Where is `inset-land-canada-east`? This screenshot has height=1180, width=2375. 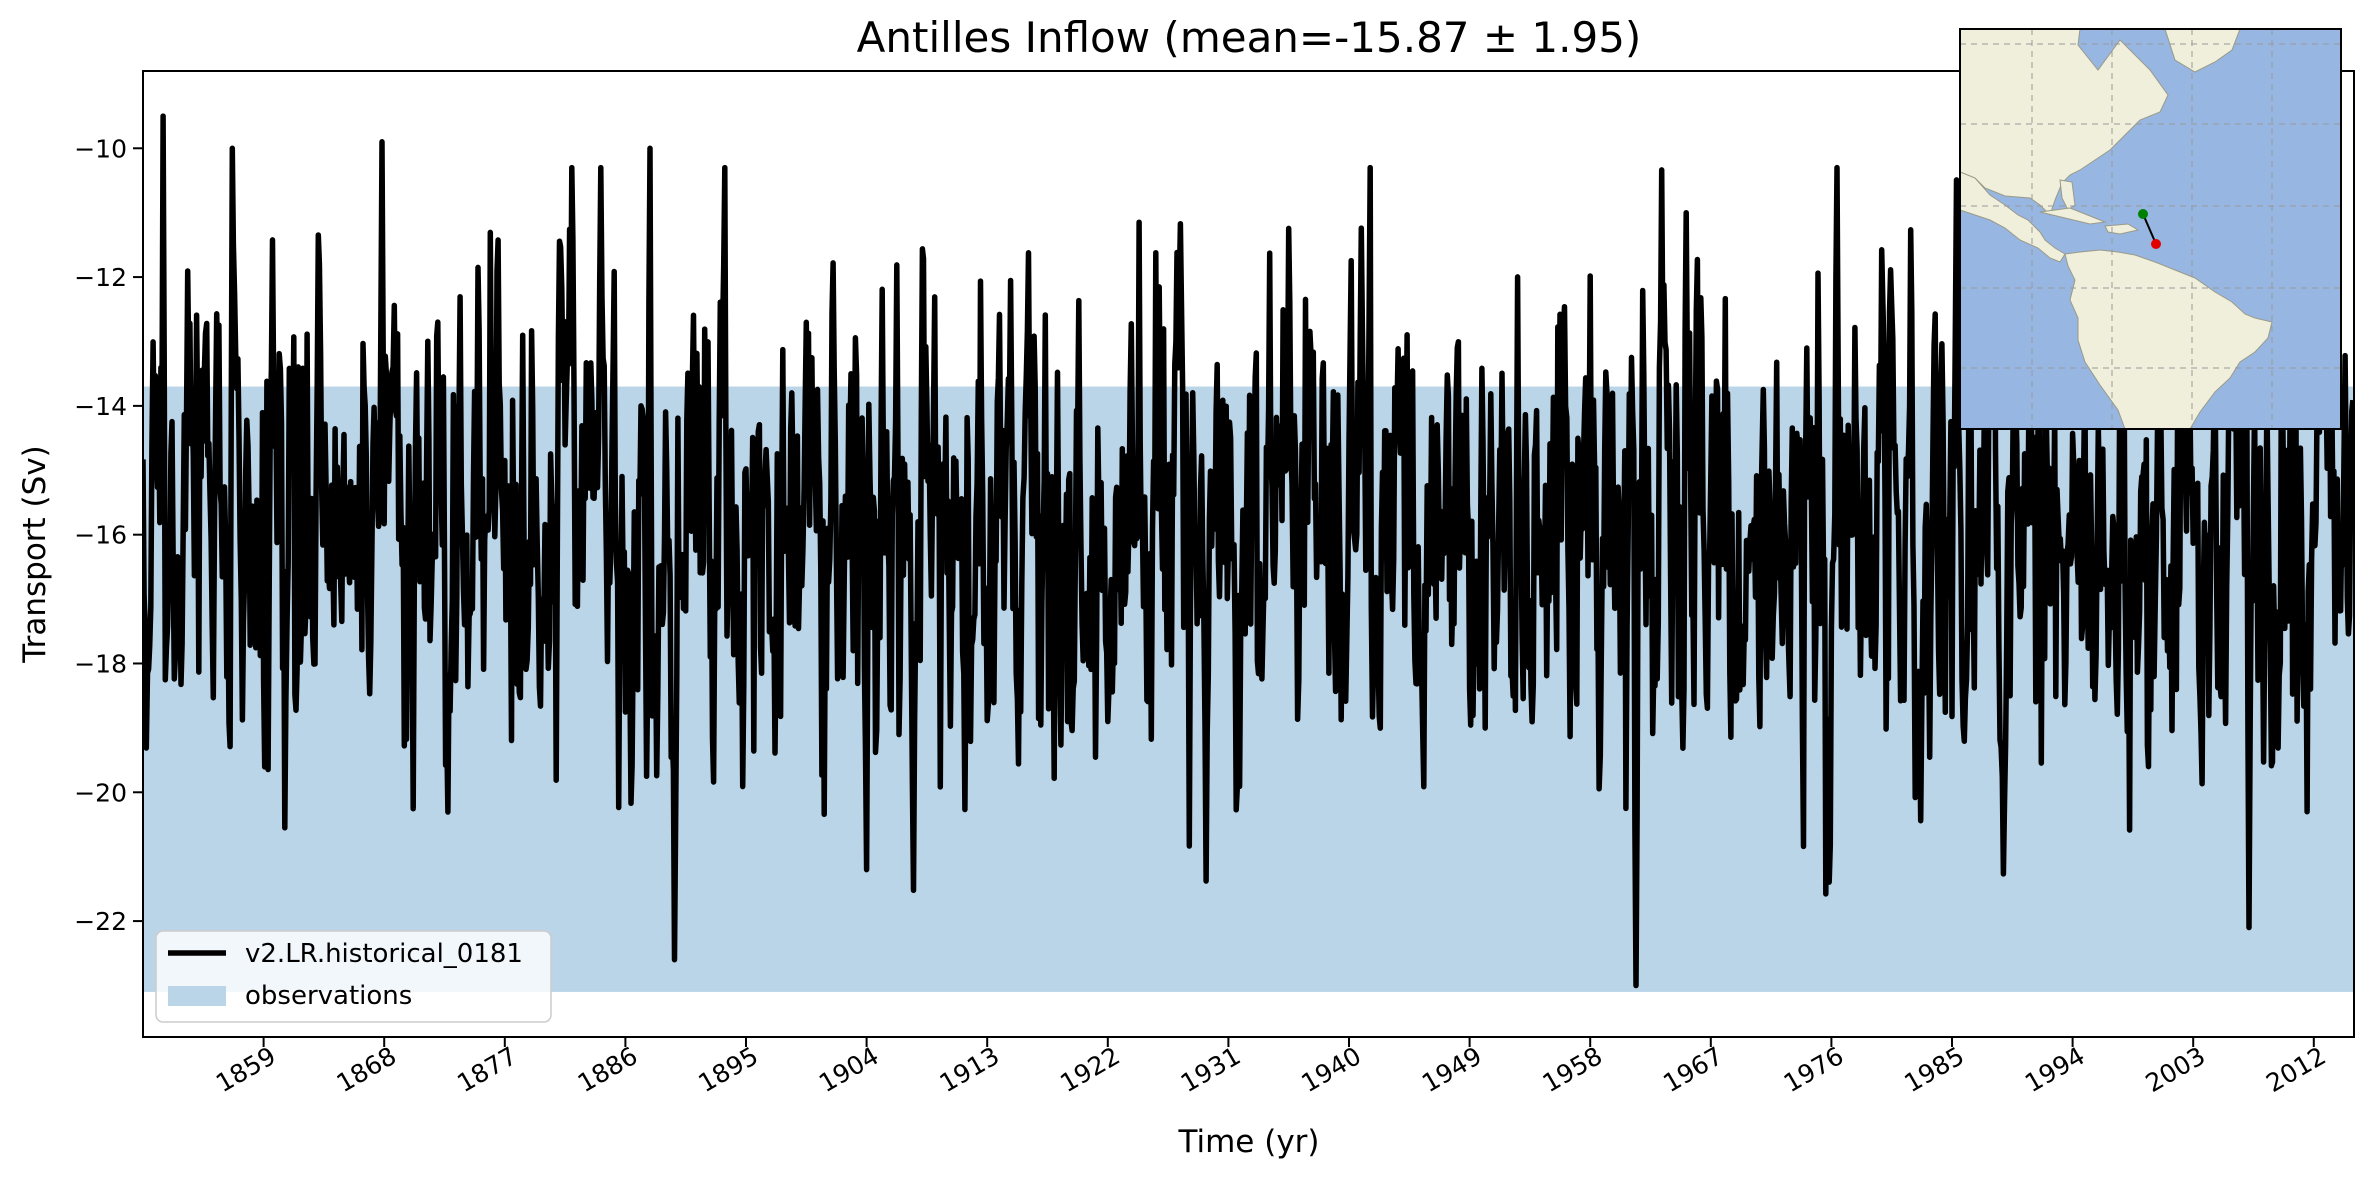 inset-land-canada-east is located at coordinates (2202, 51).